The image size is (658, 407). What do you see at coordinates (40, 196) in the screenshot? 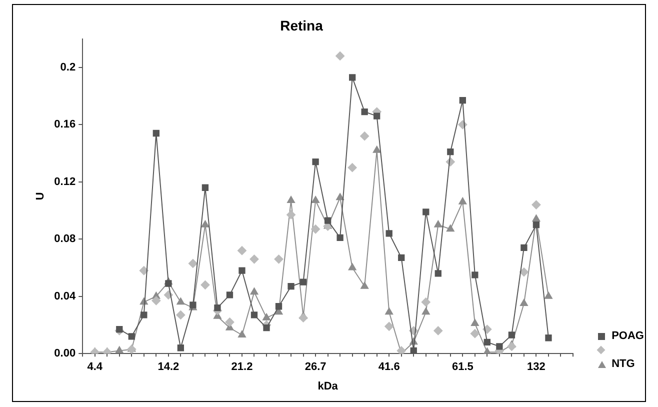
I see `y-axis-title: U` at bounding box center [40, 196].